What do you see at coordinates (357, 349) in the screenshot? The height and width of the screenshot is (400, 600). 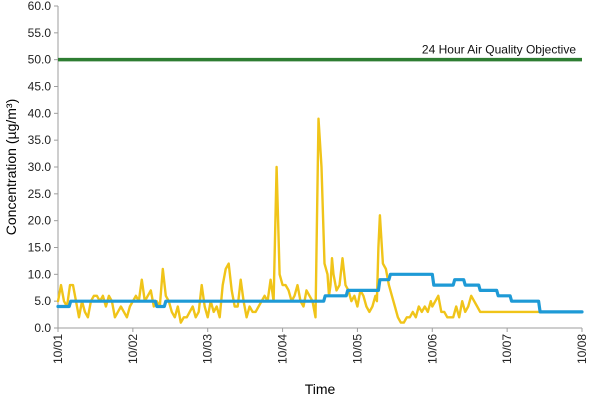 I see `x-tick-label: 10/05` at bounding box center [357, 349].